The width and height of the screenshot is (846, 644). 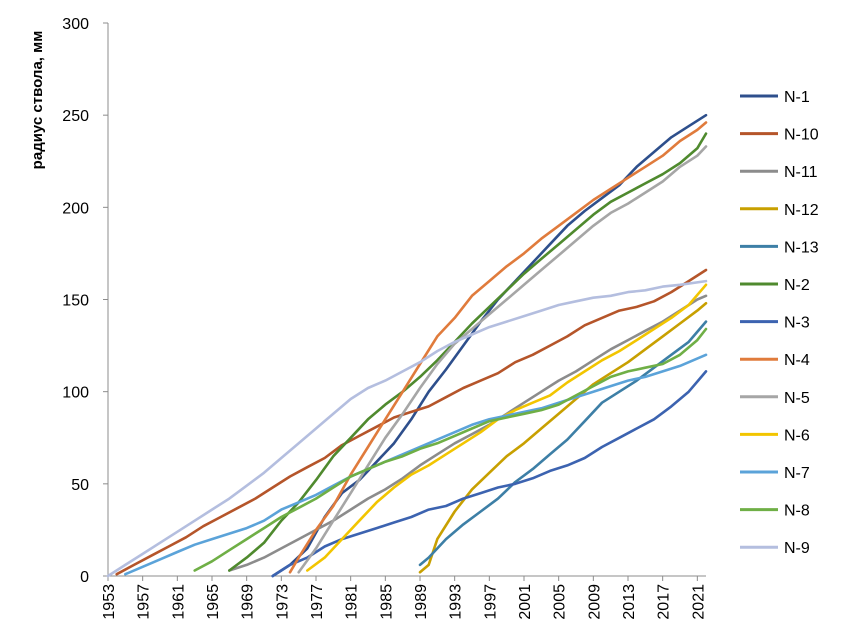 What do you see at coordinates (317, 602) in the screenshot?
I see `x-tick-label: 1977` at bounding box center [317, 602].